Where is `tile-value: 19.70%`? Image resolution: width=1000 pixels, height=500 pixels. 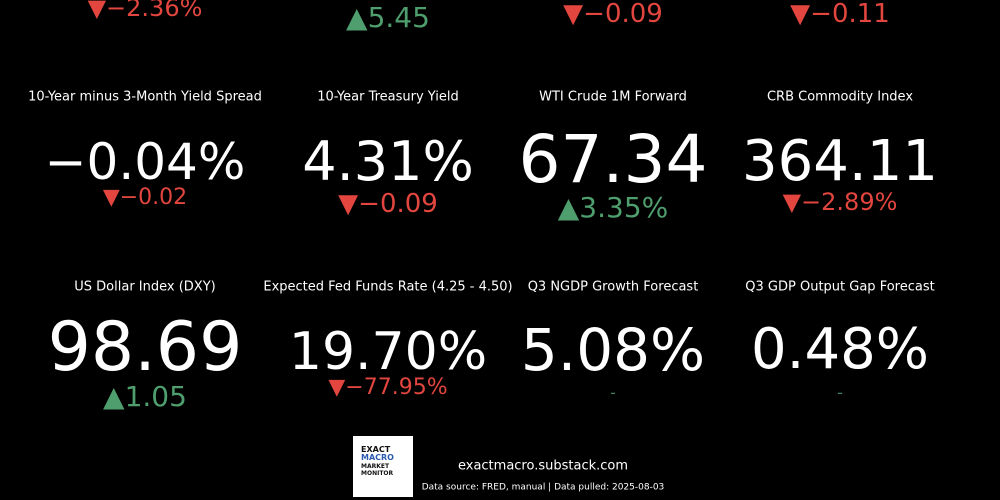 tile-value: 19.70% is located at coordinates (388, 352).